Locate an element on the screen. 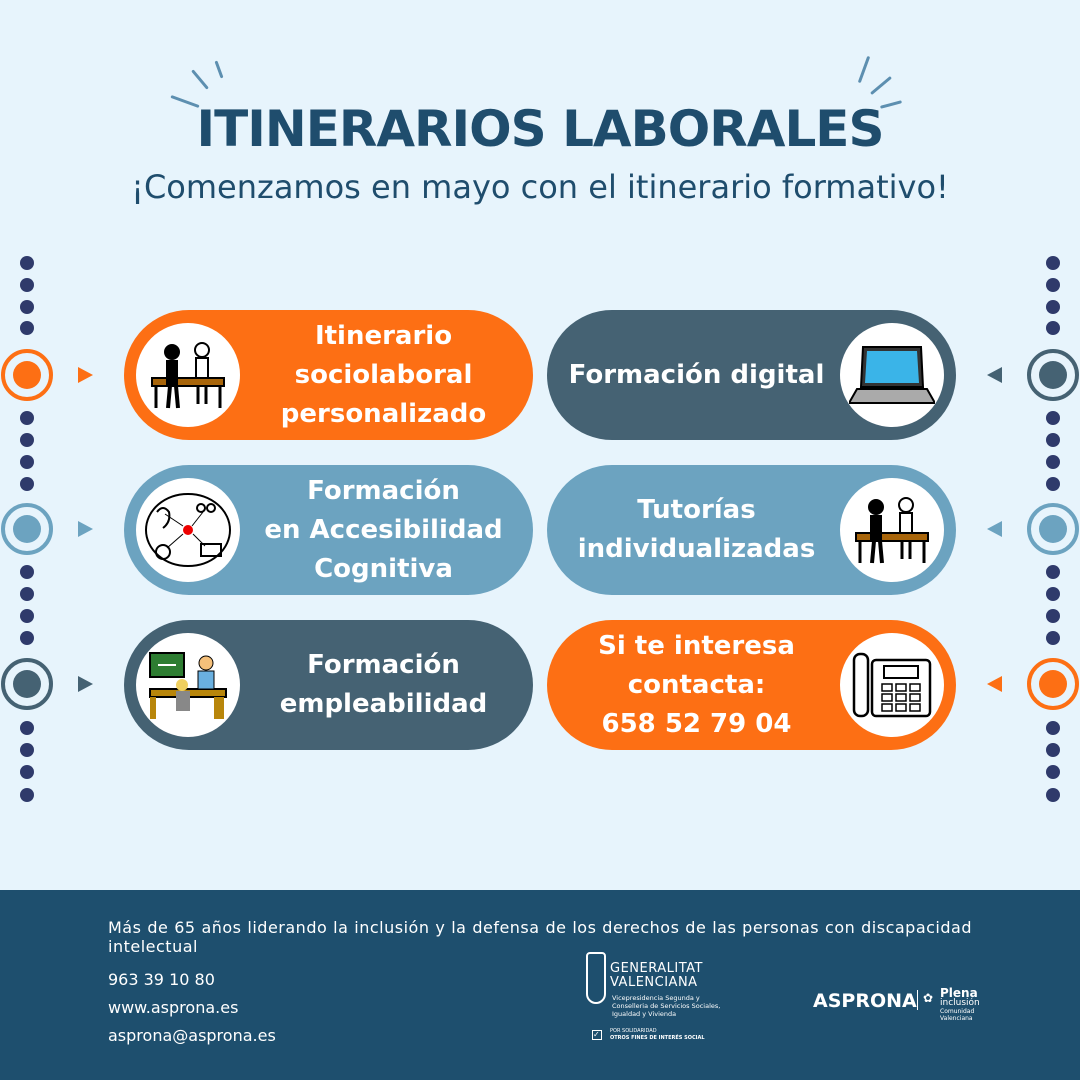  gv-name: GENERALITAT VALENCIANA is located at coordinates (656, 976).